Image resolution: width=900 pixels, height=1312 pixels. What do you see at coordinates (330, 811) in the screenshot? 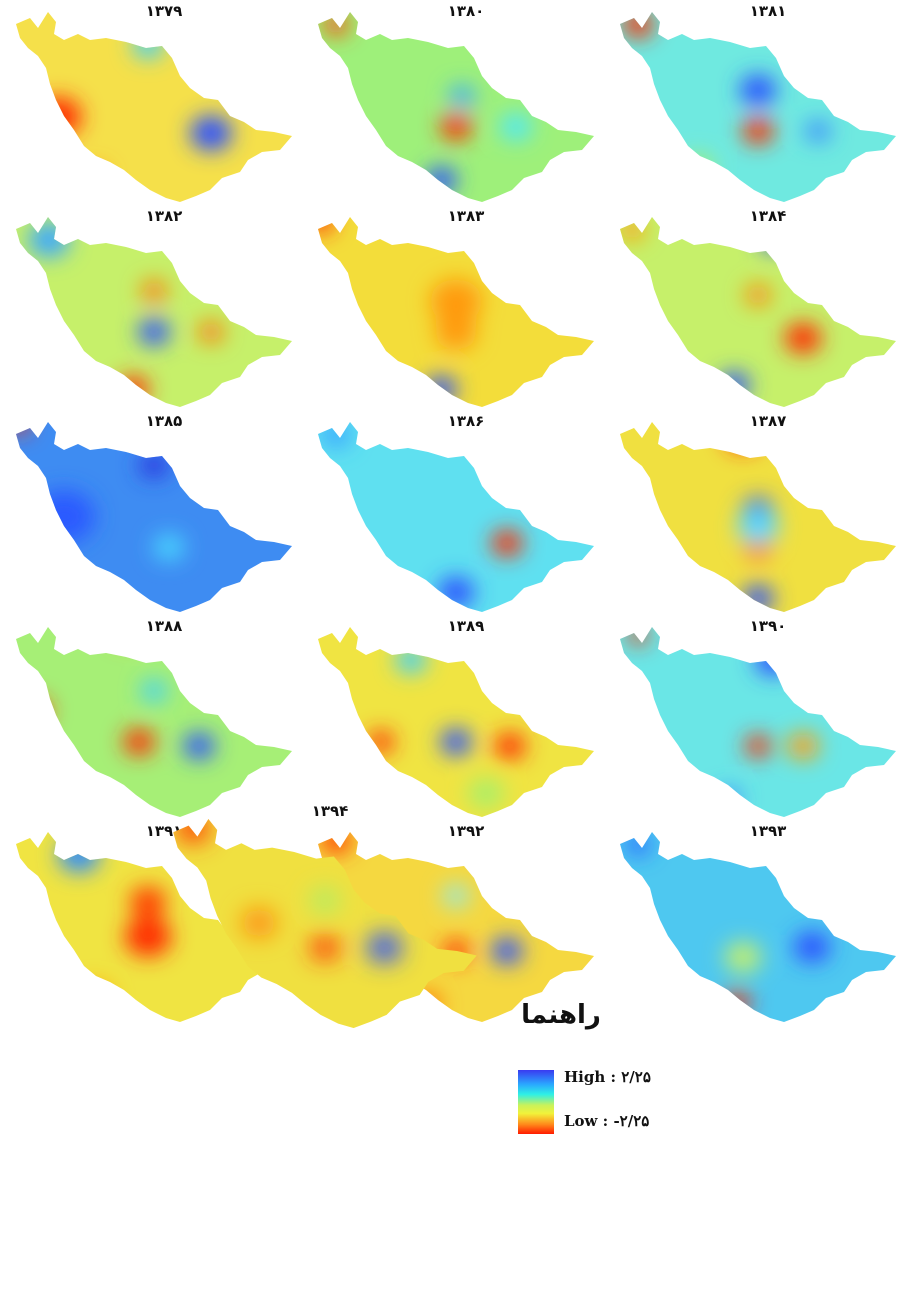
I see `year-label: ۱۳۹۴` at bounding box center [330, 811].